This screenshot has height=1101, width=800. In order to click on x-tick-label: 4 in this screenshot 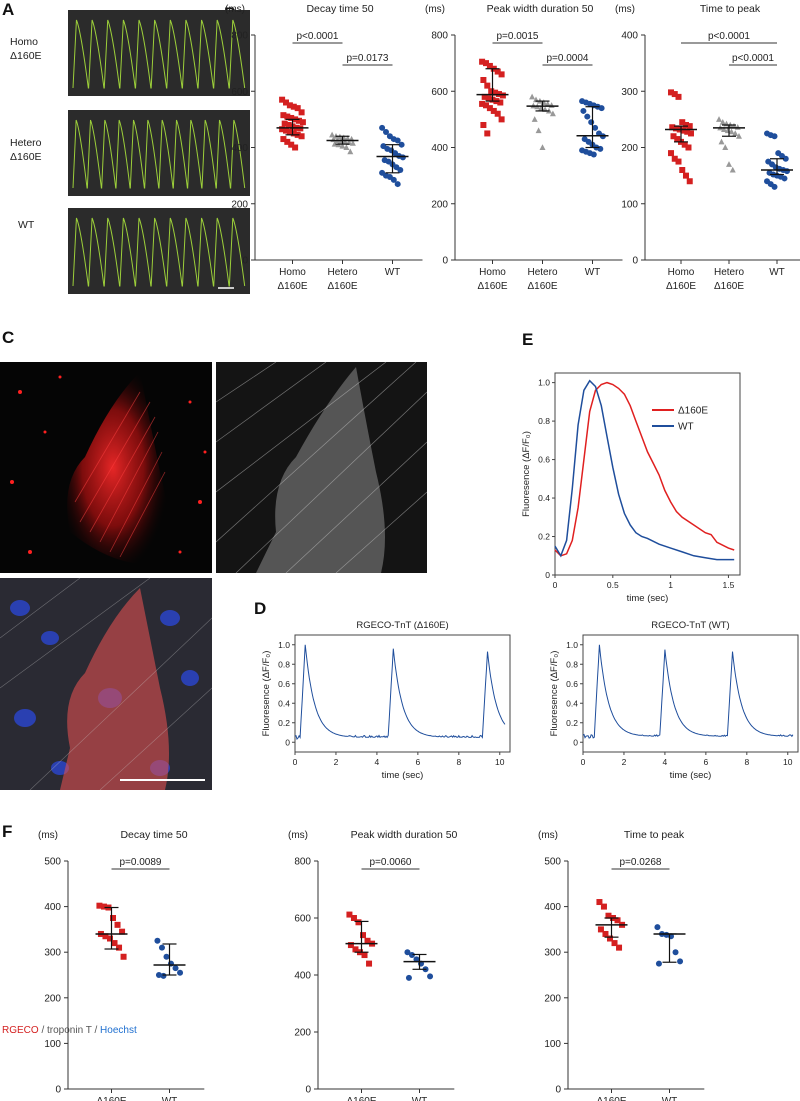, I will do `click(665, 762)`.